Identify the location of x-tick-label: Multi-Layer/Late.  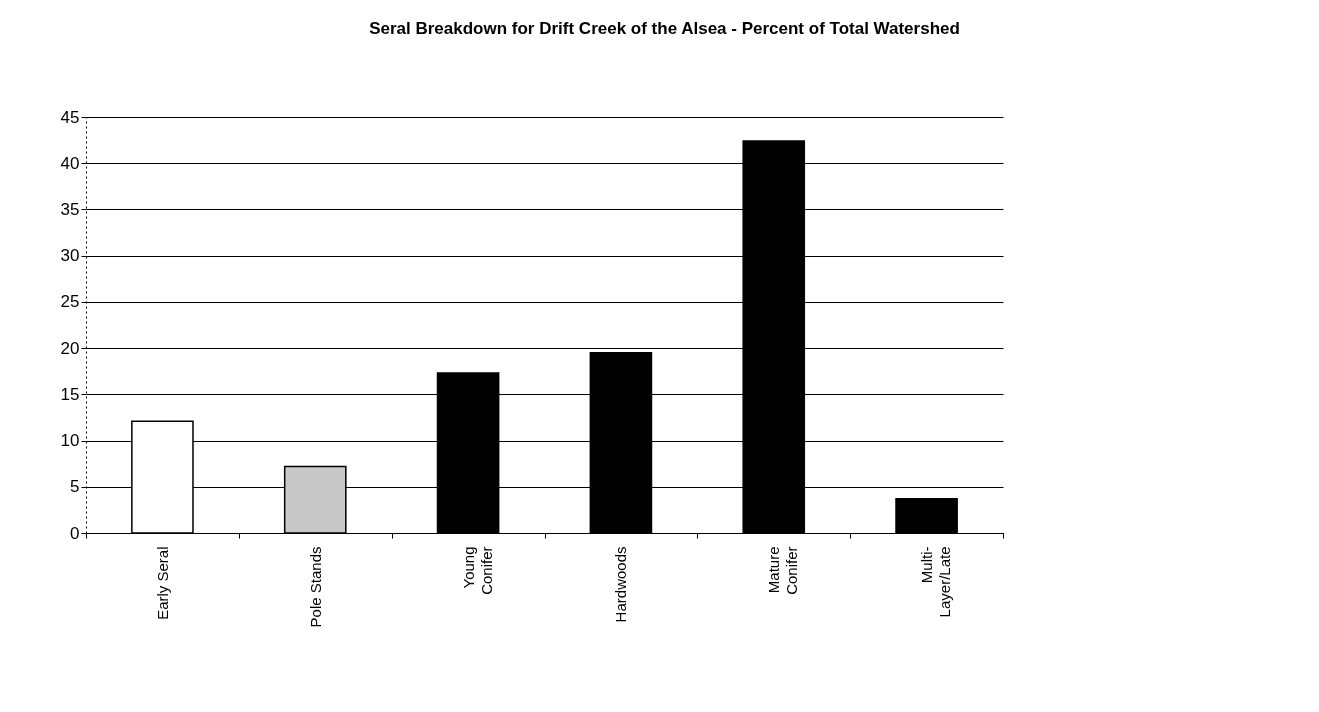
(936, 582).